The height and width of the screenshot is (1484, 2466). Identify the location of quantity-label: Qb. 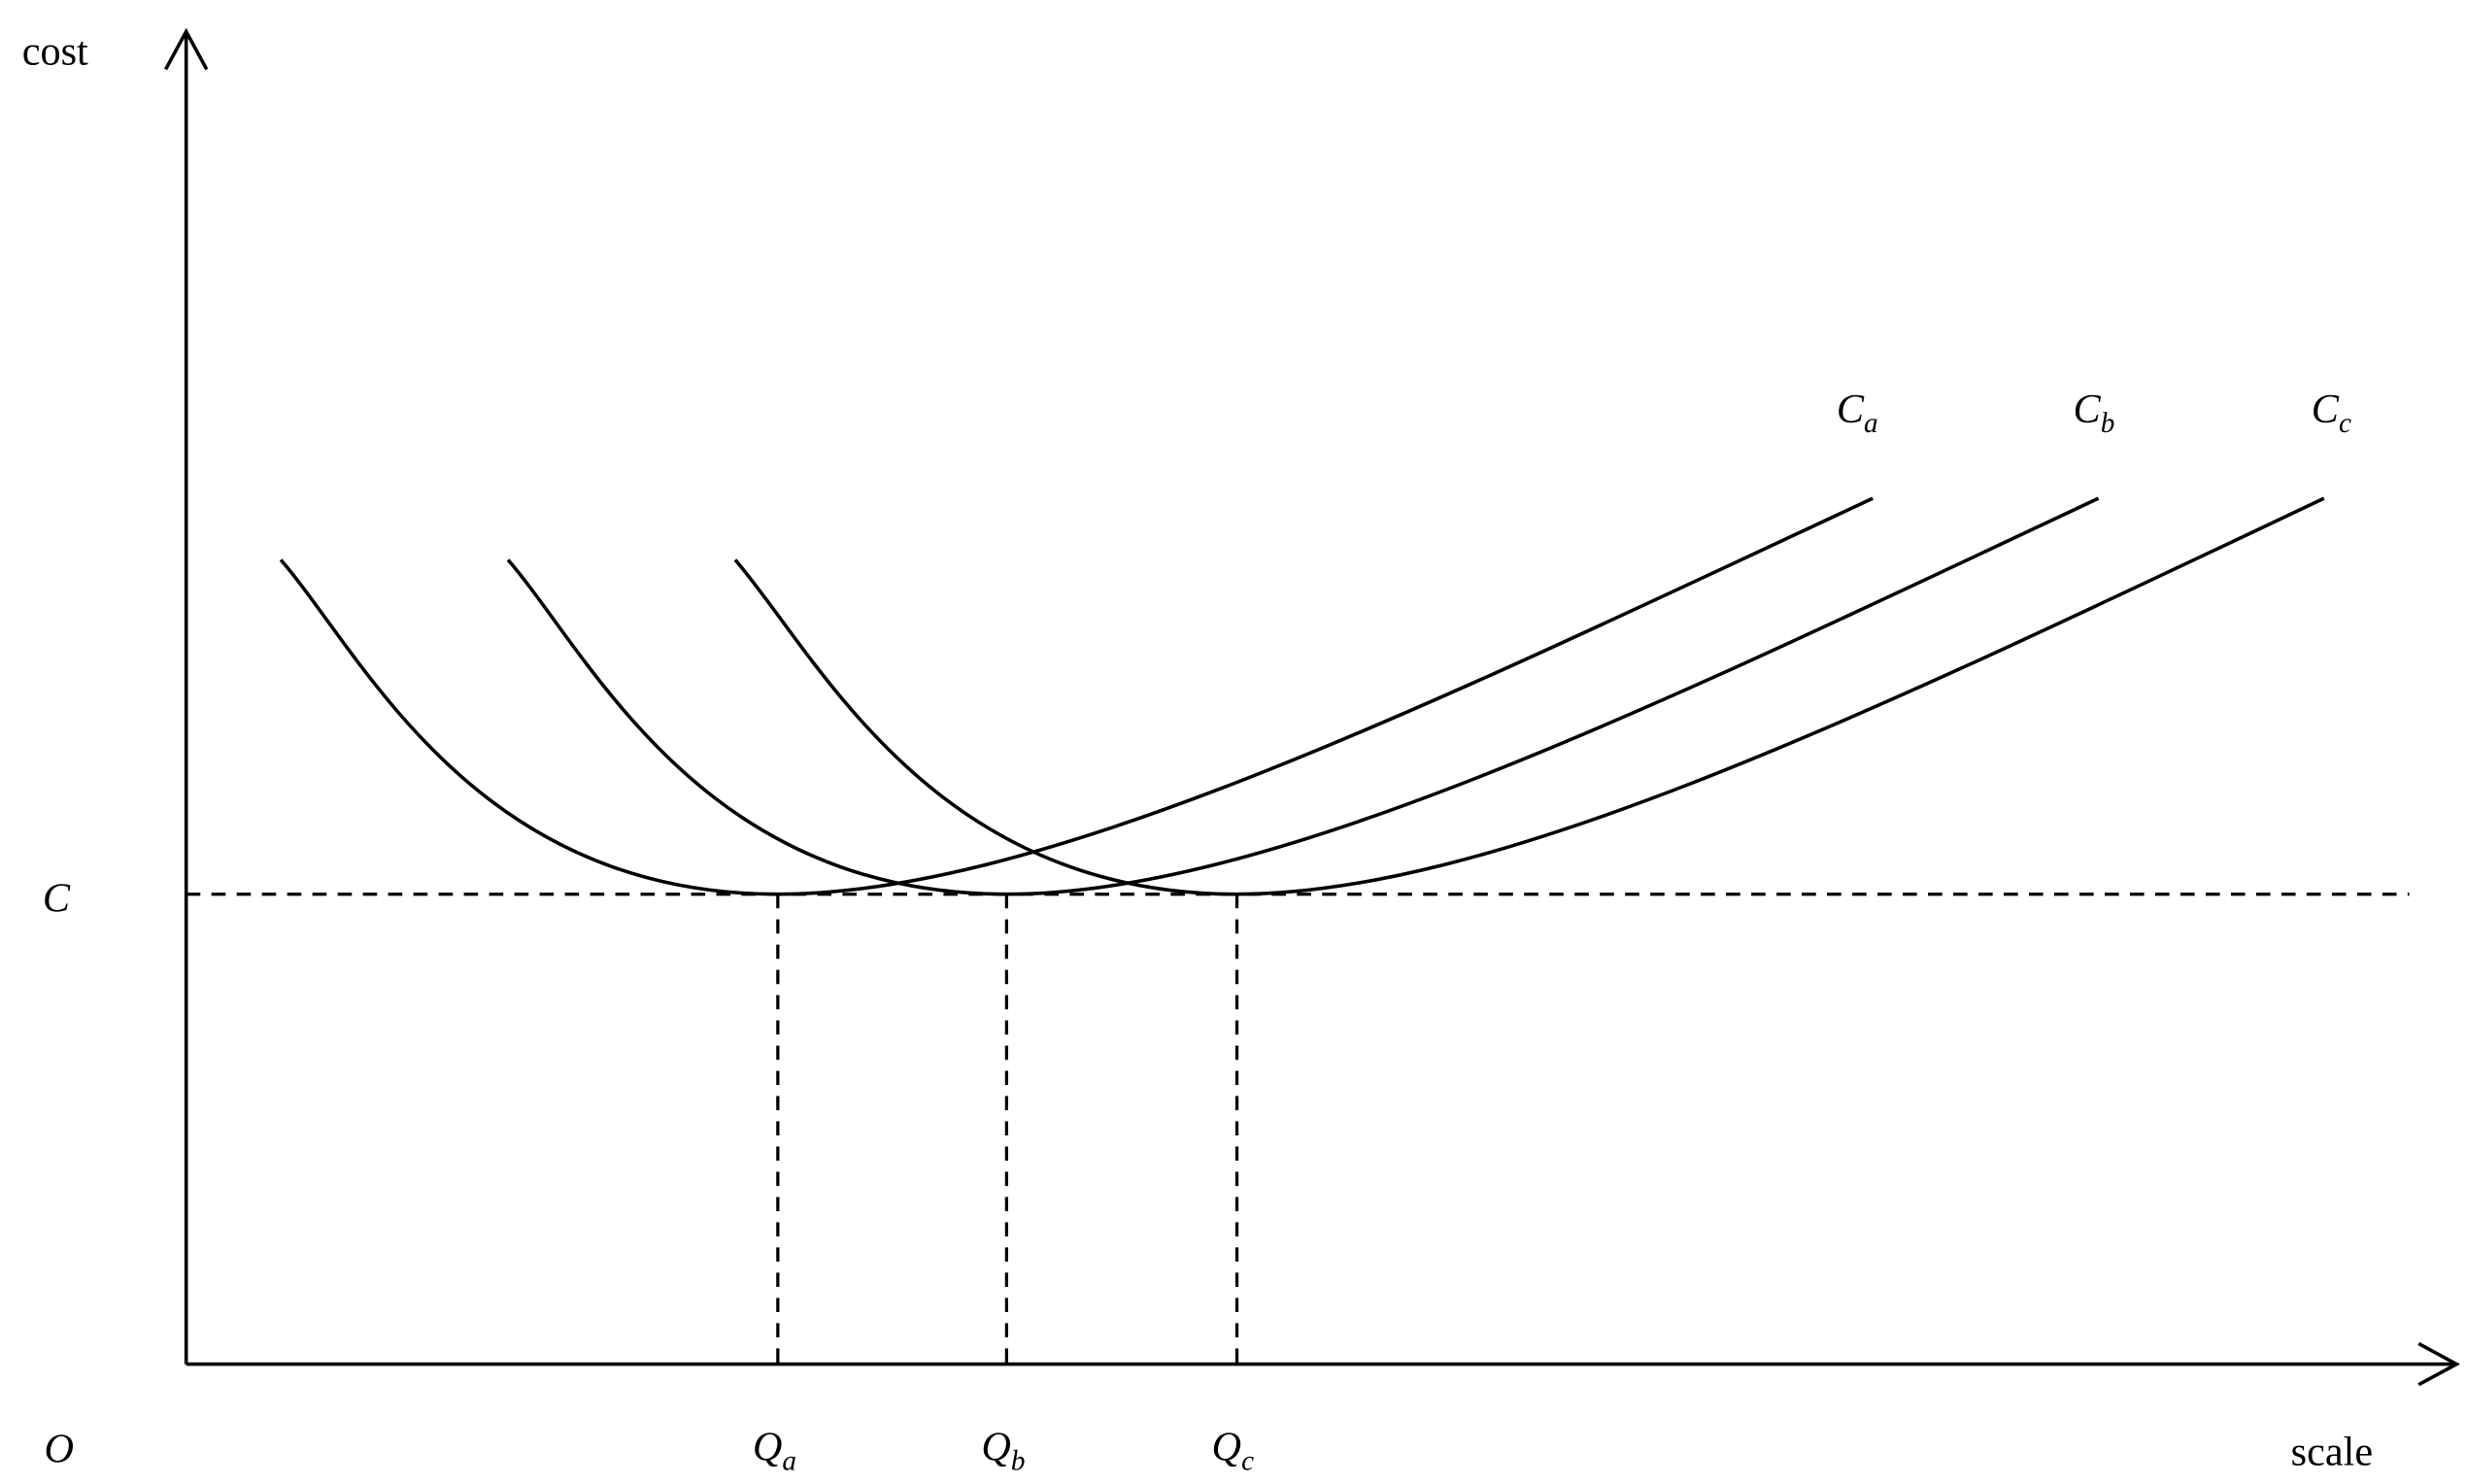
(1003, 1451).